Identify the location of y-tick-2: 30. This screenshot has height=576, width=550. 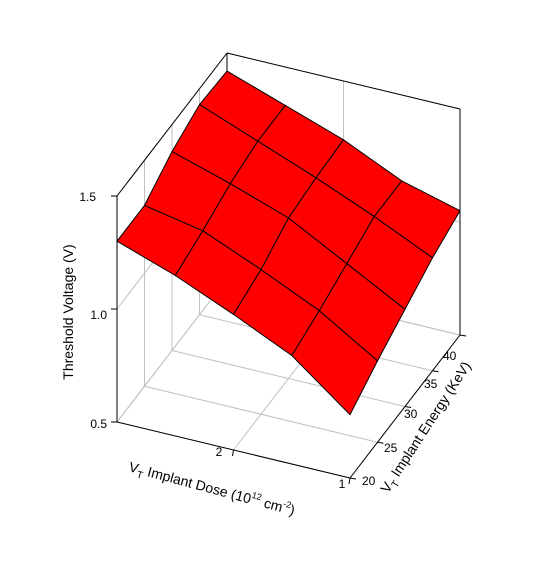
(411, 414).